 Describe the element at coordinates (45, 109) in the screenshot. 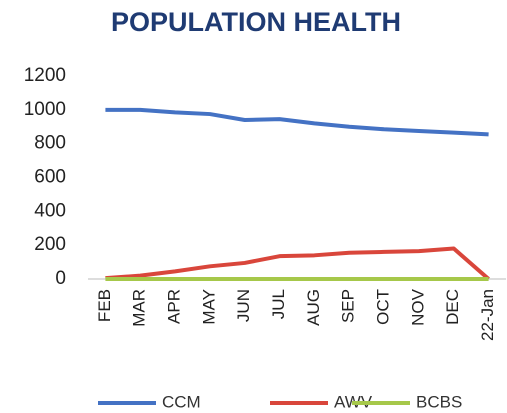

I see `y-tick-label: 1000` at that location.